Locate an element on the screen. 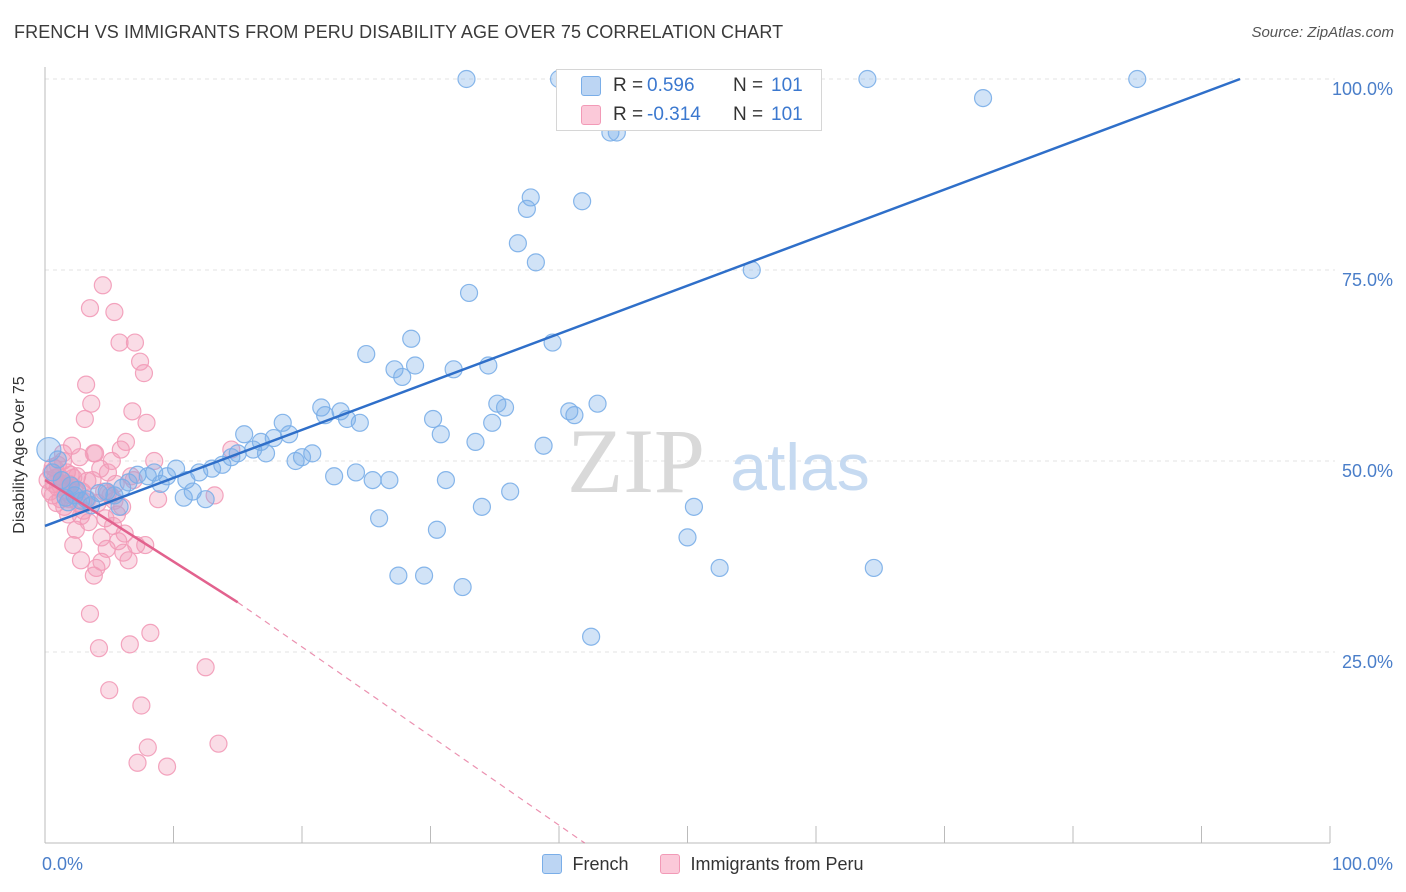  stats-legend: R = 0.596 N = 101 R = -0.314 N = 101 is located at coordinates (689, 100).